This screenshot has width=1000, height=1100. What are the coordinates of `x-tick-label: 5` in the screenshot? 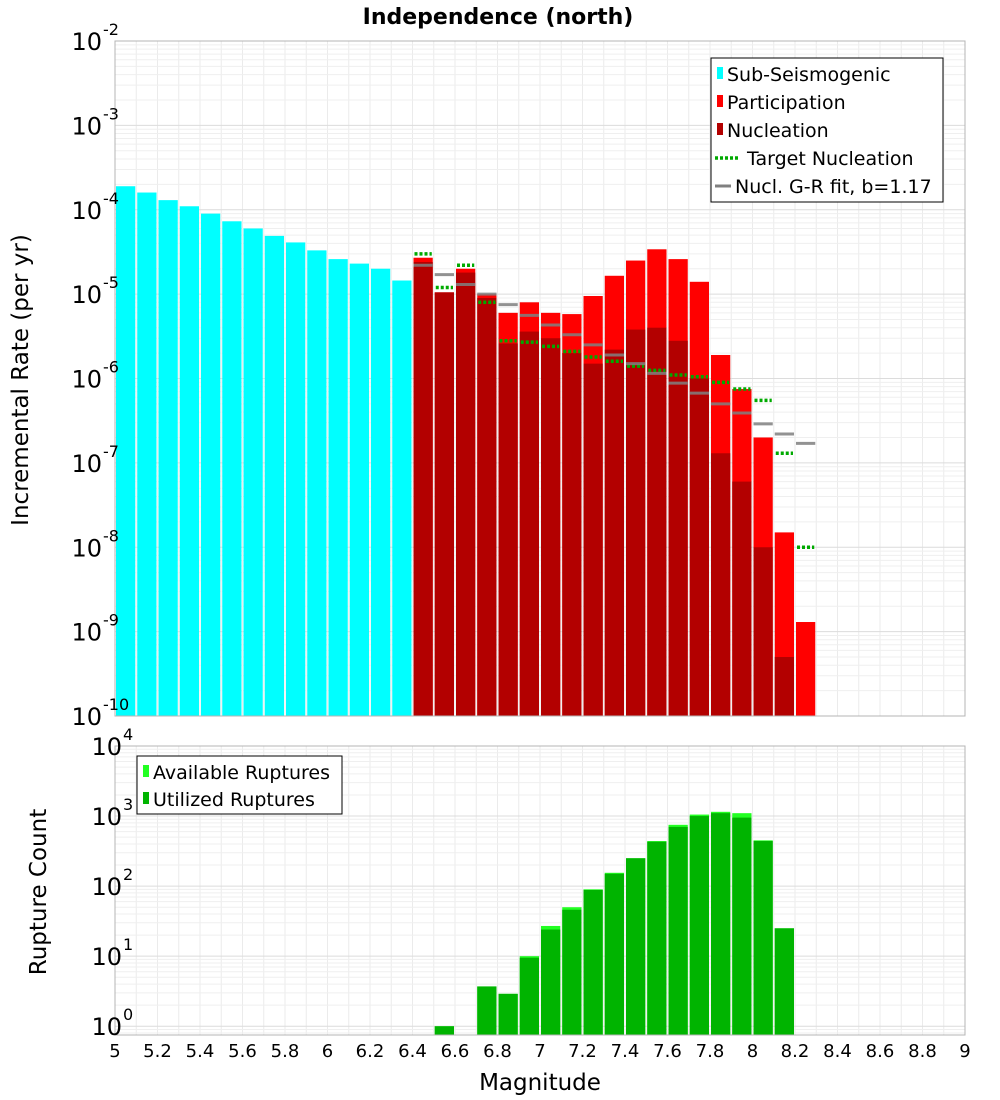 It's located at (114, 1051).